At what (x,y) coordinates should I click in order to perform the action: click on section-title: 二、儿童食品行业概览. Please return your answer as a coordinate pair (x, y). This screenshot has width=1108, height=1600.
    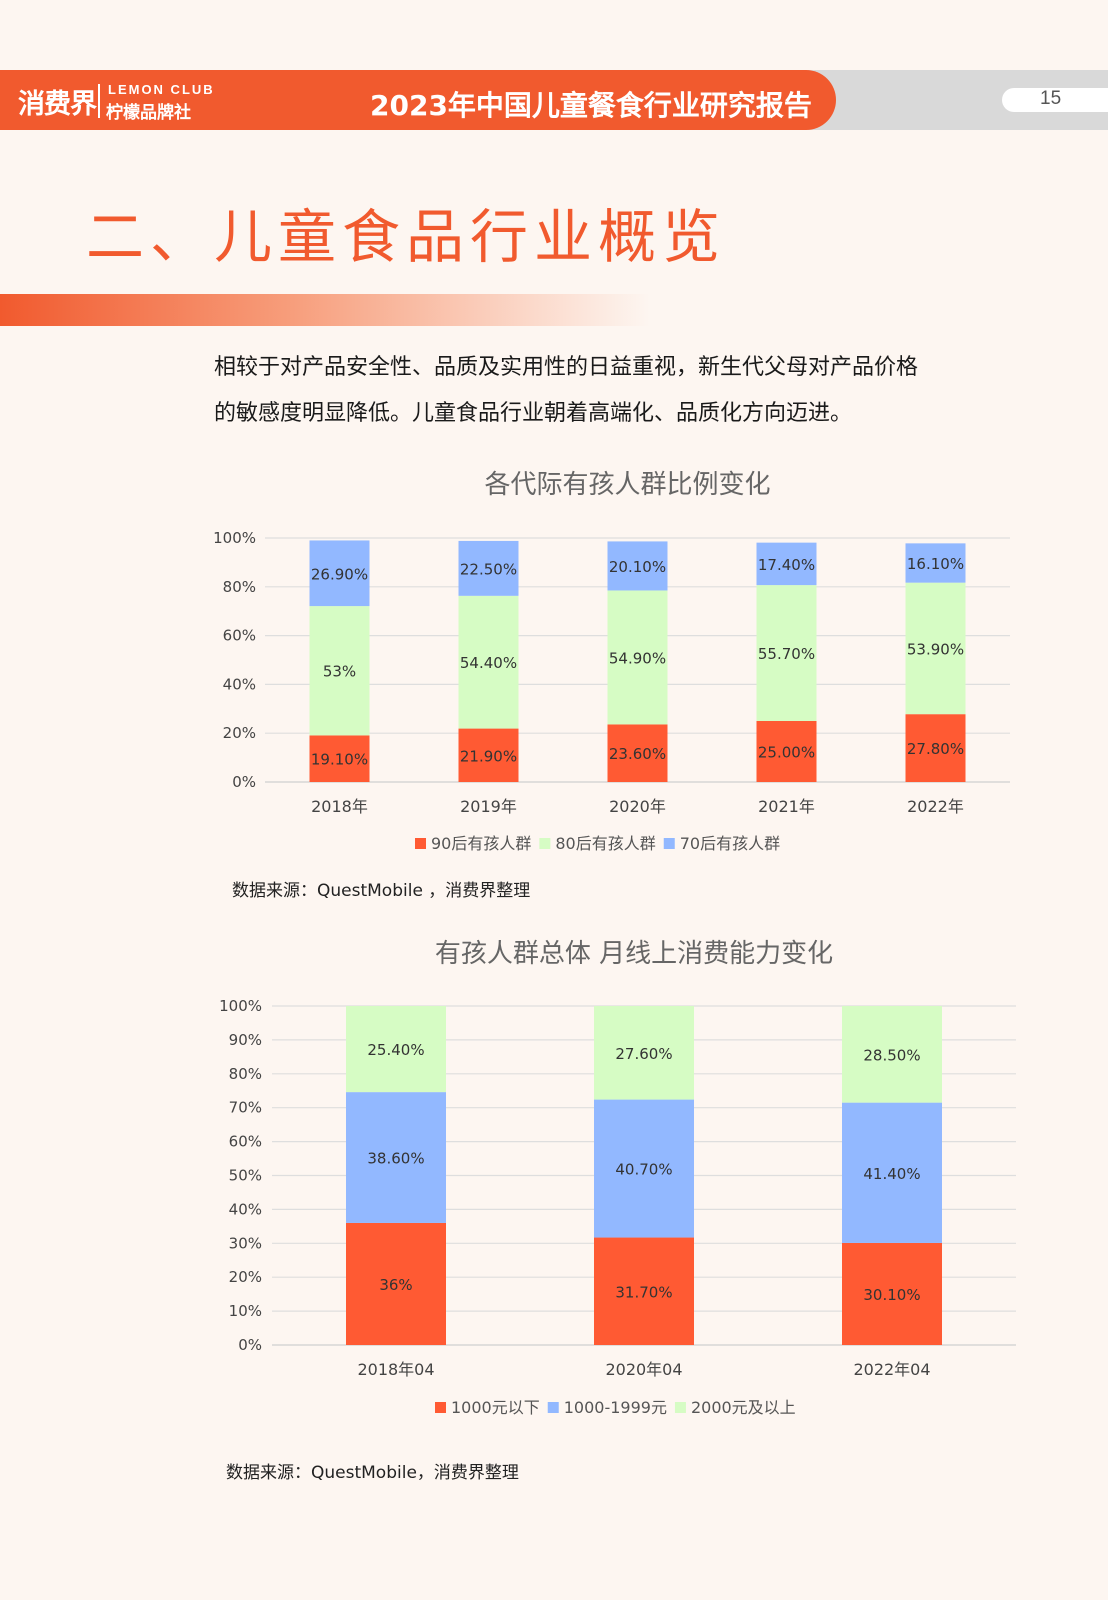
    Looking at the image, I should click on (406, 237).